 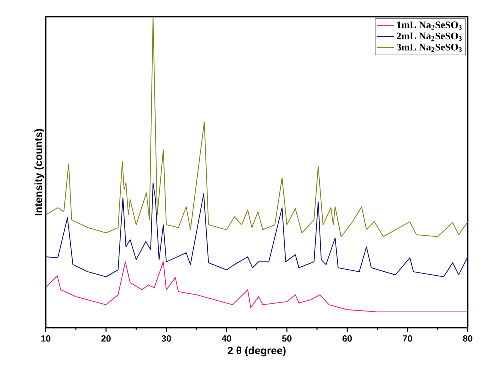 What do you see at coordinates (407, 339) in the screenshot?
I see `x-tick-label: 70` at bounding box center [407, 339].